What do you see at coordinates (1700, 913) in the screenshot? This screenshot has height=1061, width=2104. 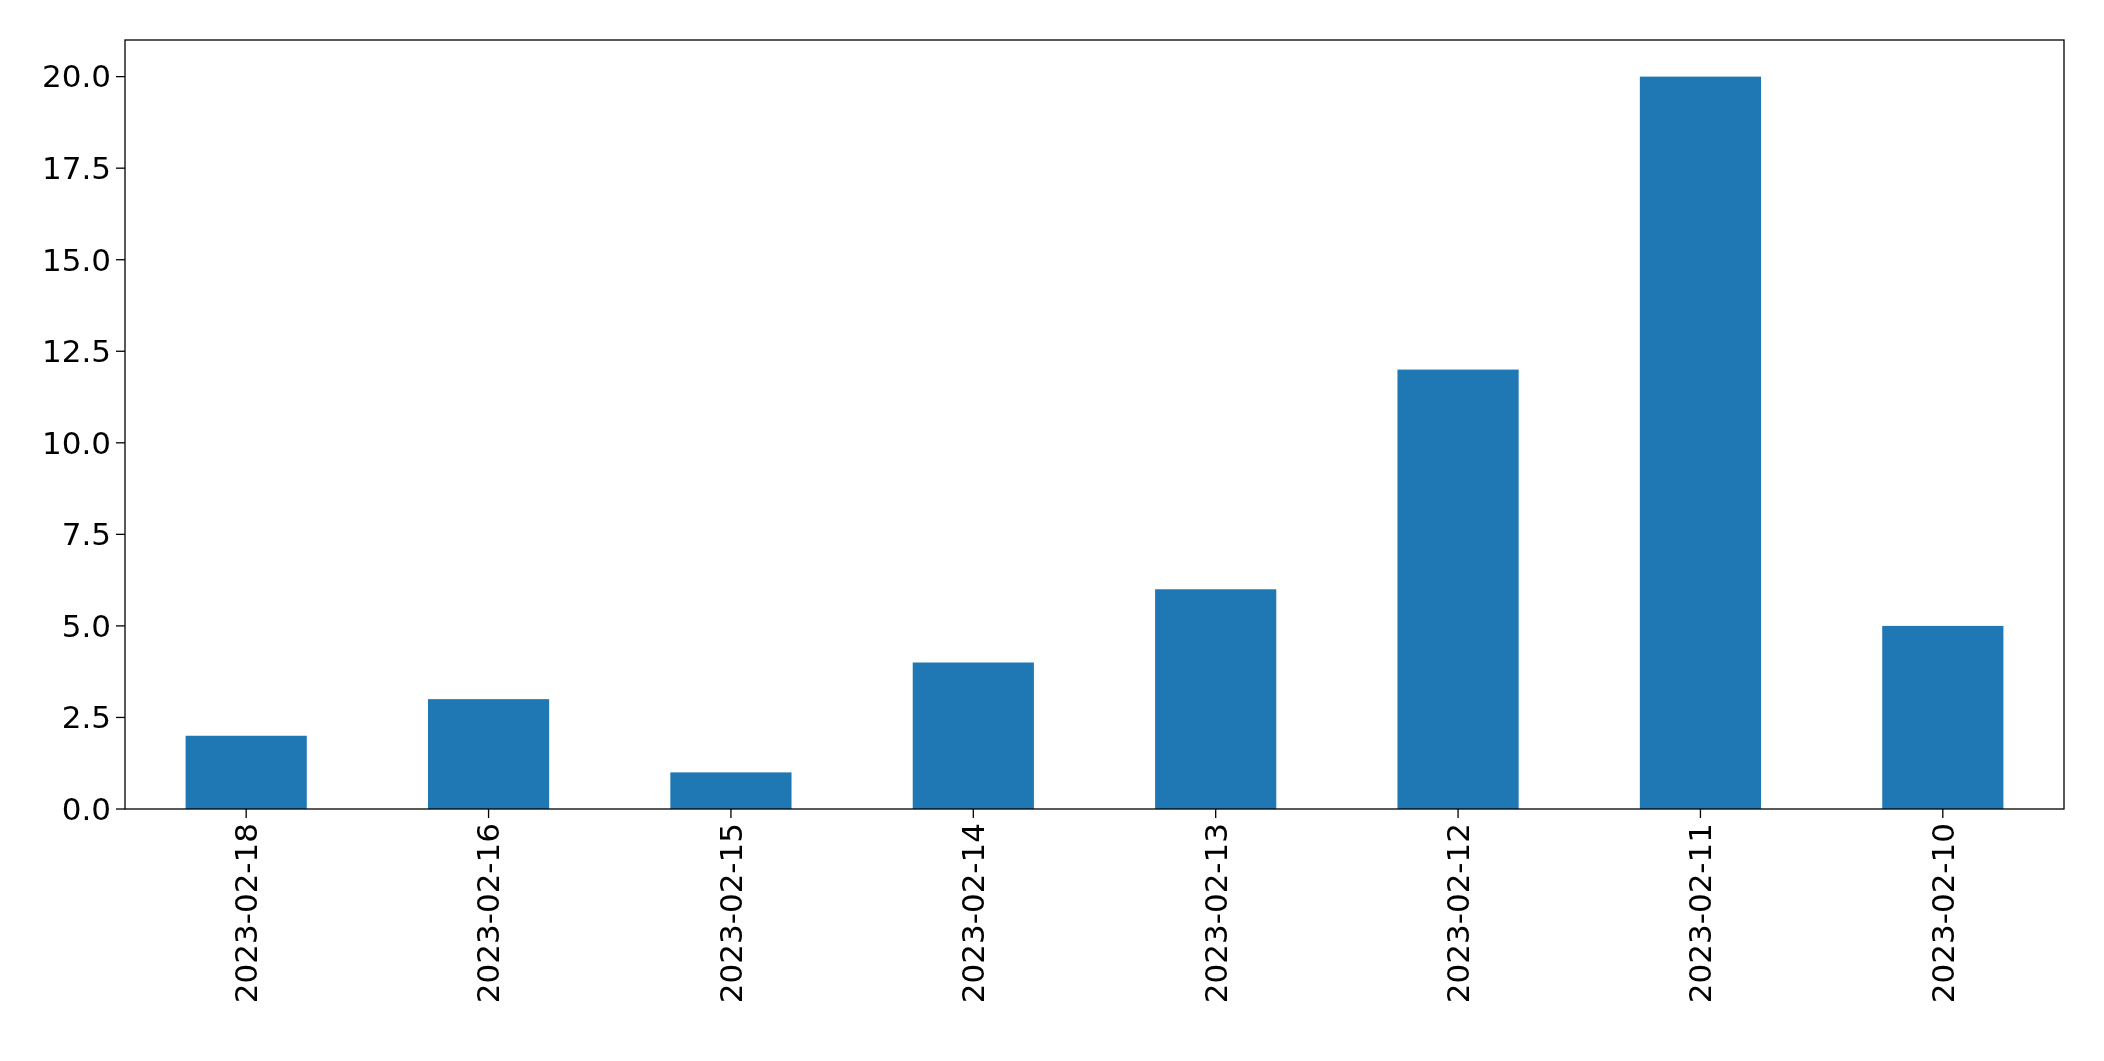 I see `x-tick-label: 2023-02-11` at bounding box center [1700, 913].